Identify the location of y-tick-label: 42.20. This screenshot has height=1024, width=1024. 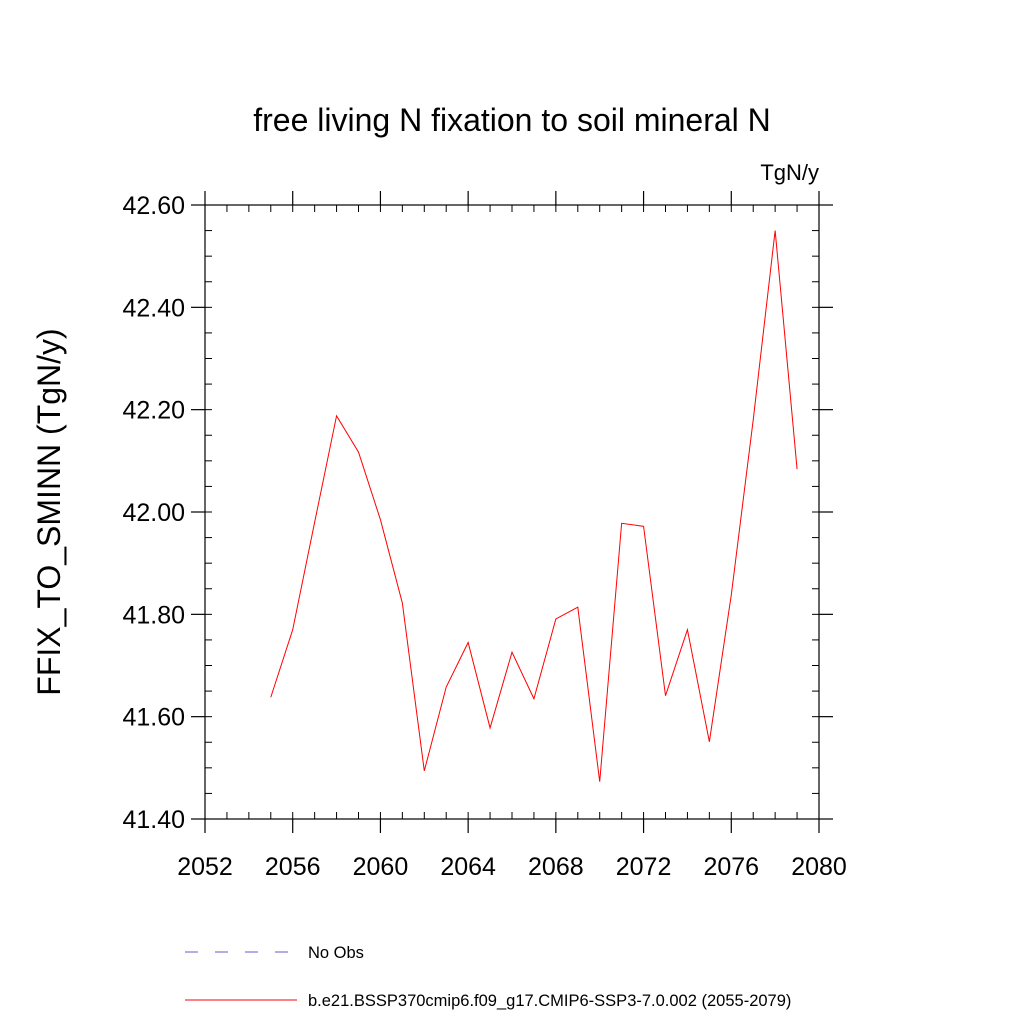
(153, 411).